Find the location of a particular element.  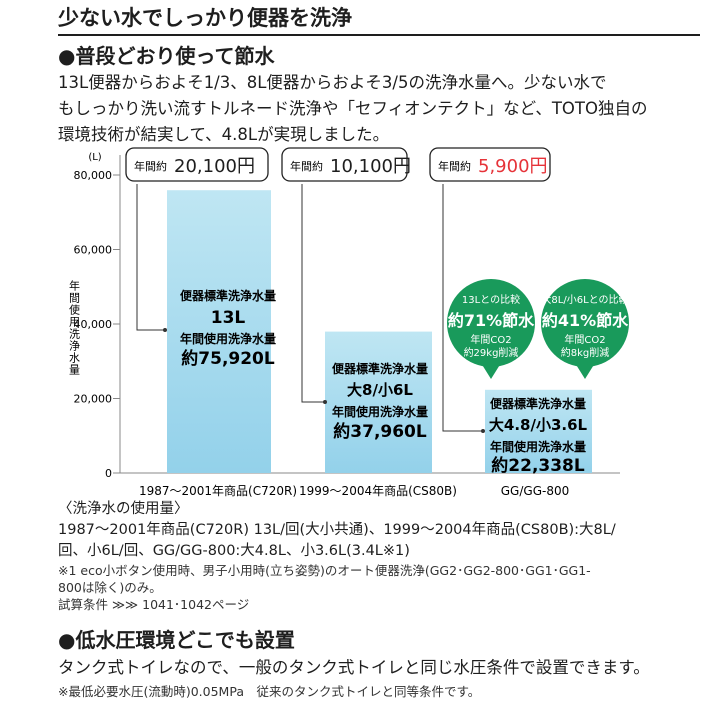

cost-amount: 5,900円 is located at coordinates (513, 166).